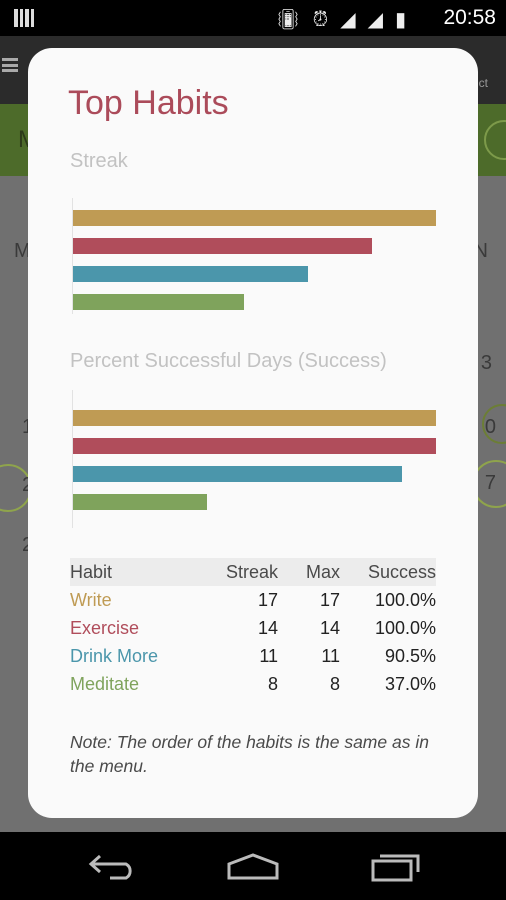  I want to click on habit-success: 37.0%, so click(410, 684).